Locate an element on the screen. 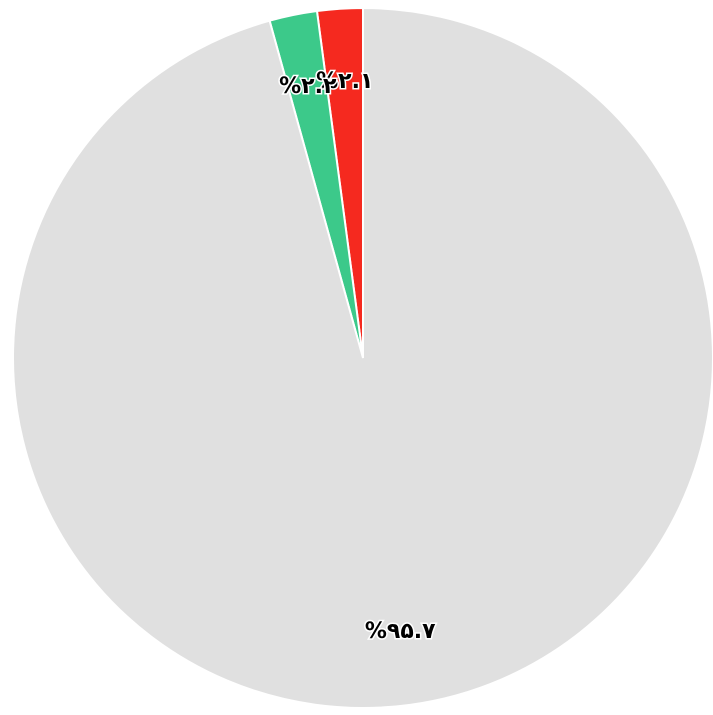 The height and width of the screenshot is (715, 713). slice-label: %۹۵.۷ is located at coordinates (400, 631).